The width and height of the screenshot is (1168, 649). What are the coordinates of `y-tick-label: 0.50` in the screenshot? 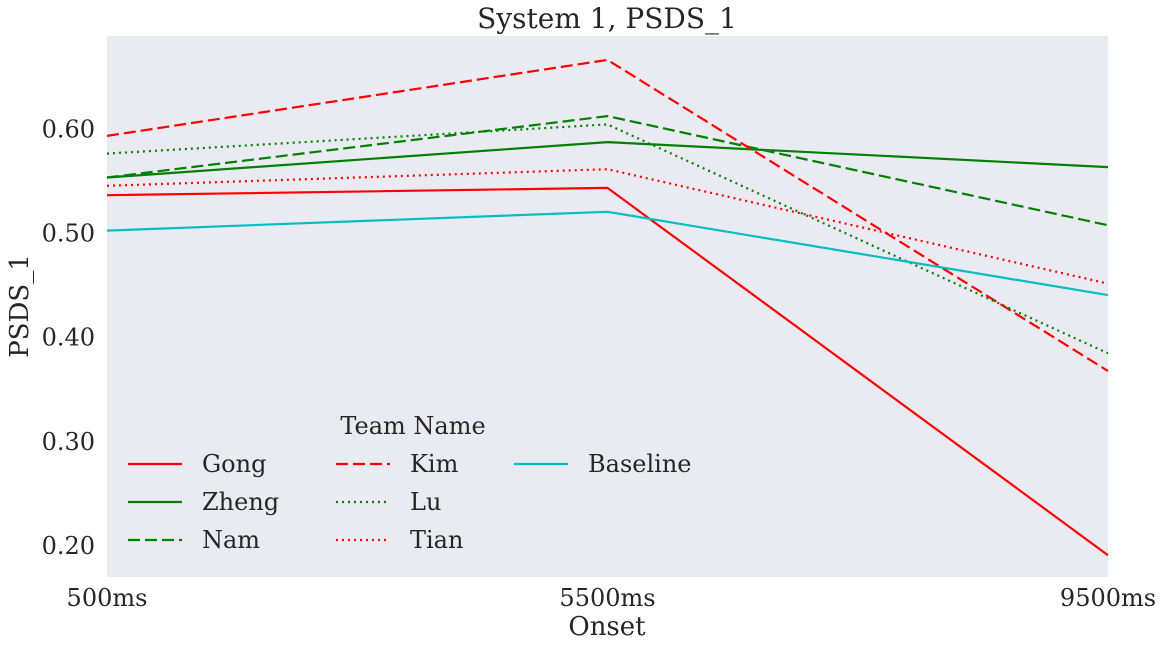 It's located at (68, 234).